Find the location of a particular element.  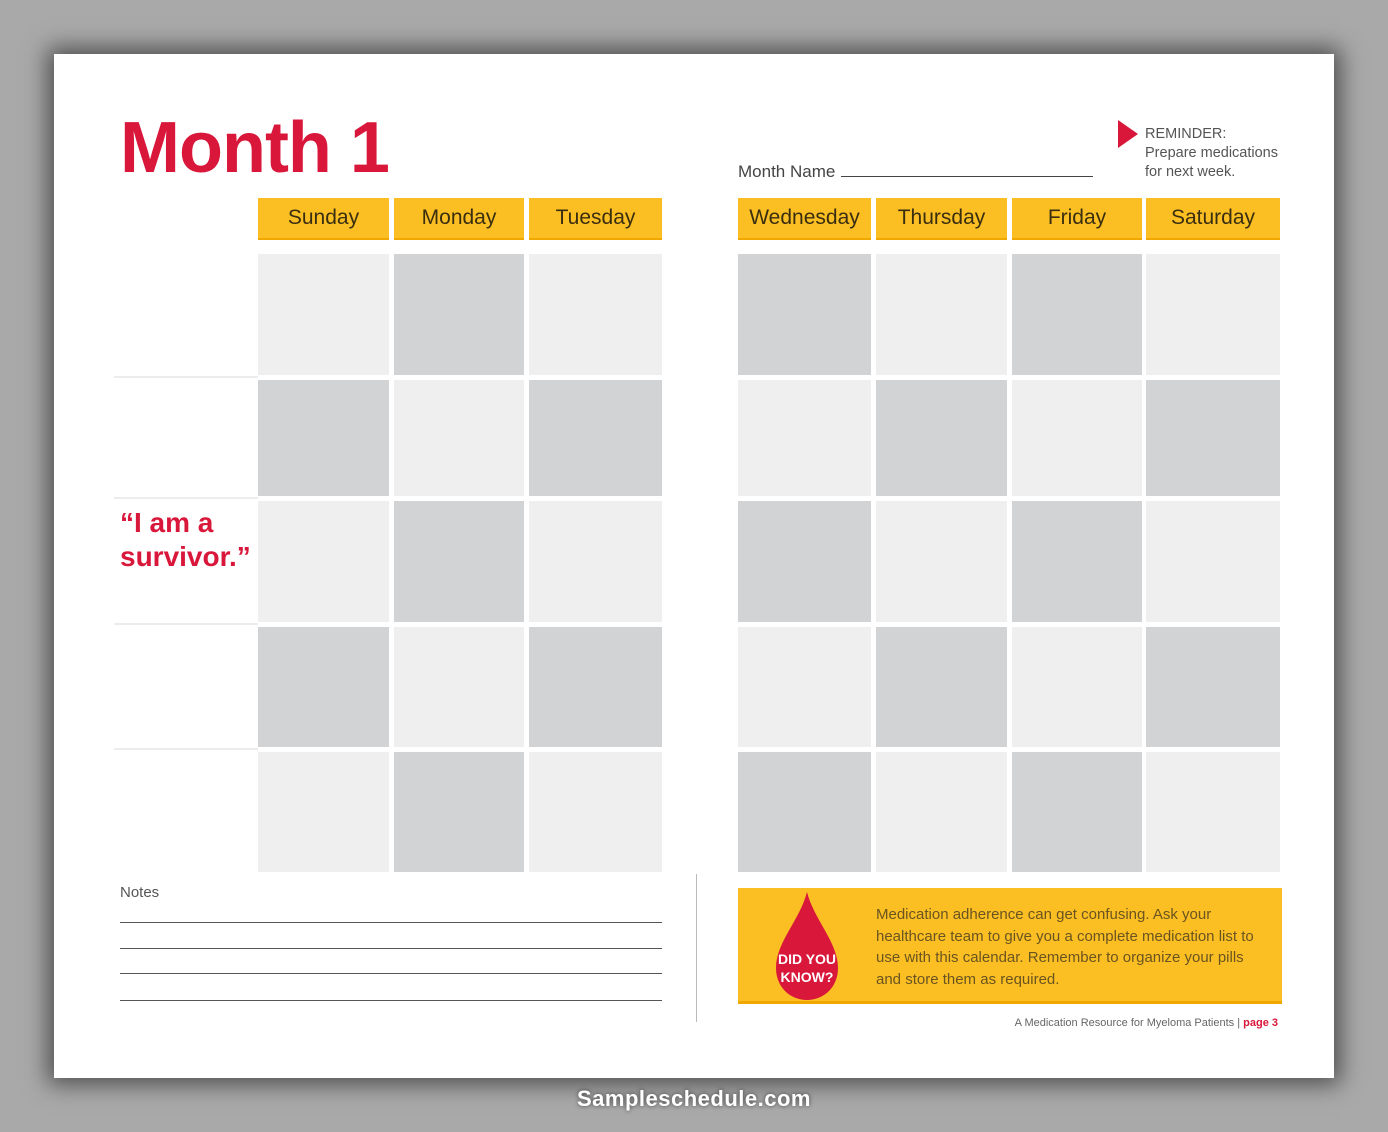

quote-line-1: “I am a is located at coordinates (167, 522).